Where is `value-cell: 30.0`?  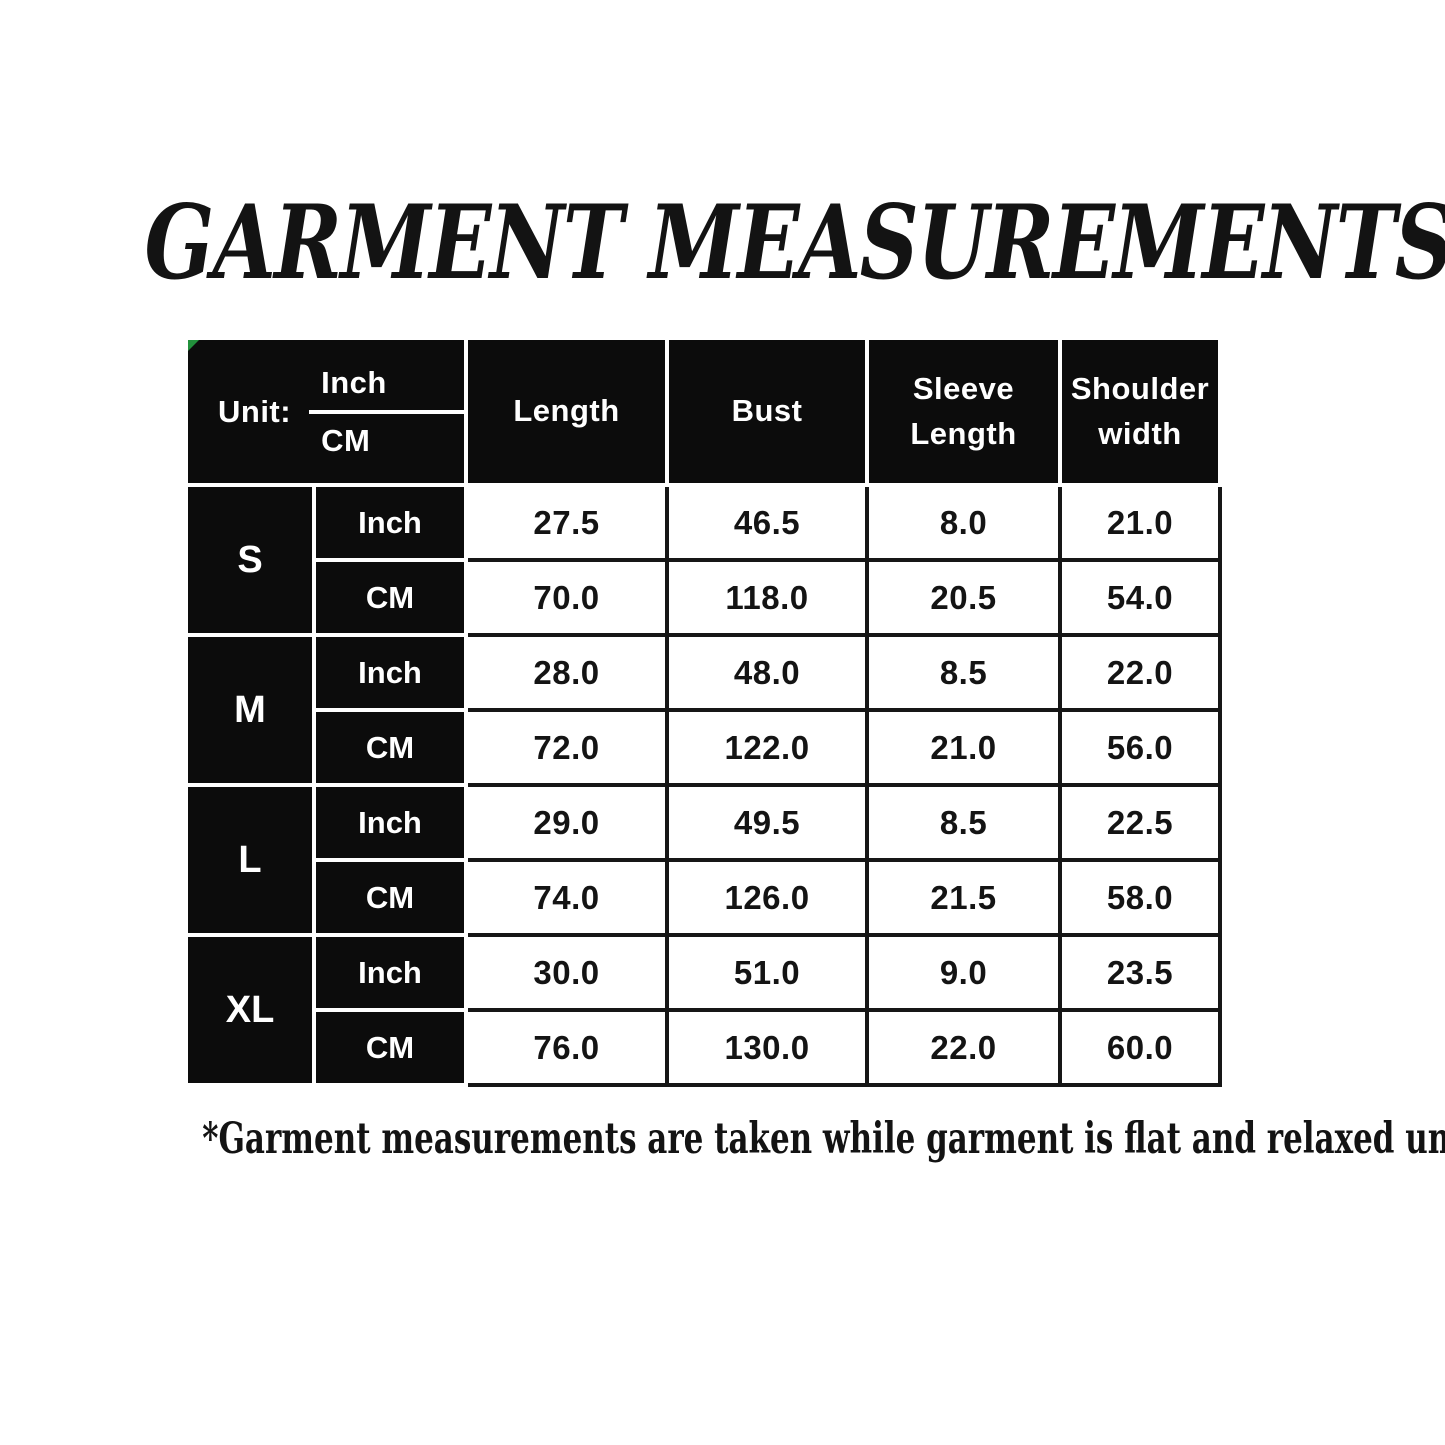 value-cell: 30.0 is located at coordinates (567, 972).